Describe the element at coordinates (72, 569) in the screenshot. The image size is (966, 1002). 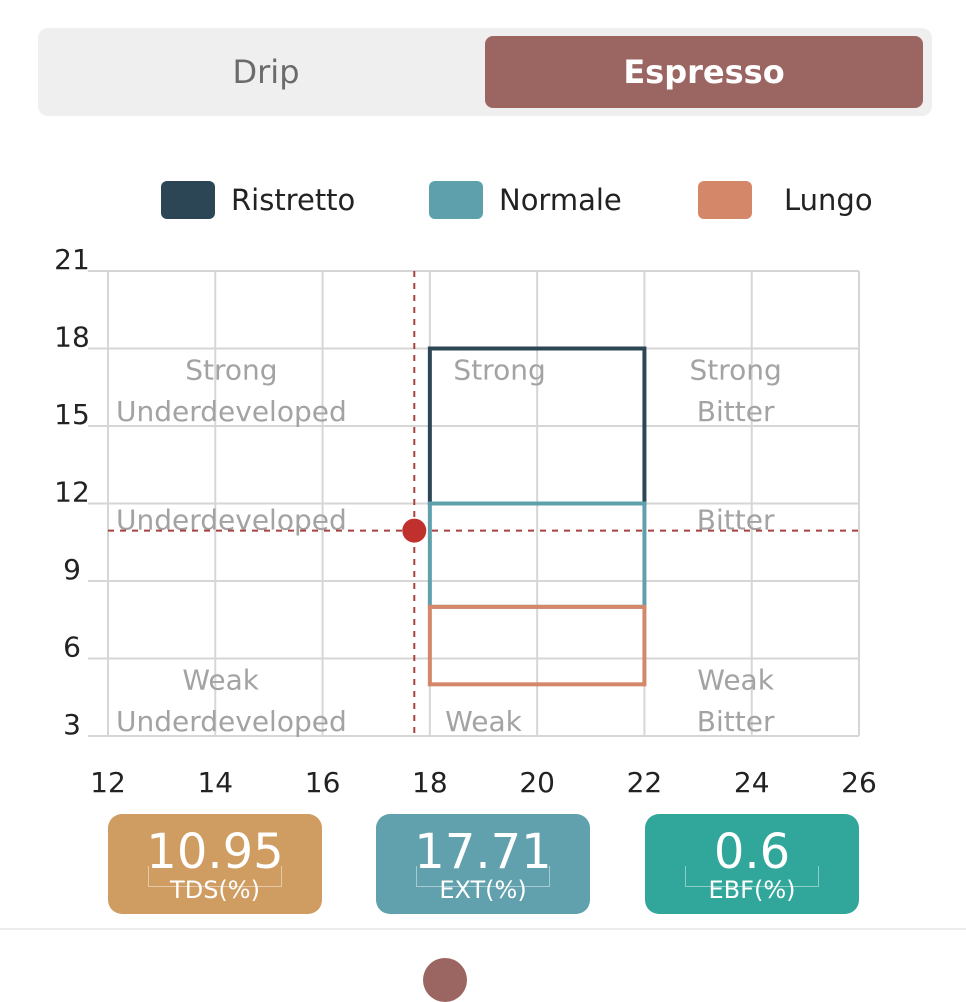
I see `y-tick-label: 9` at that location.